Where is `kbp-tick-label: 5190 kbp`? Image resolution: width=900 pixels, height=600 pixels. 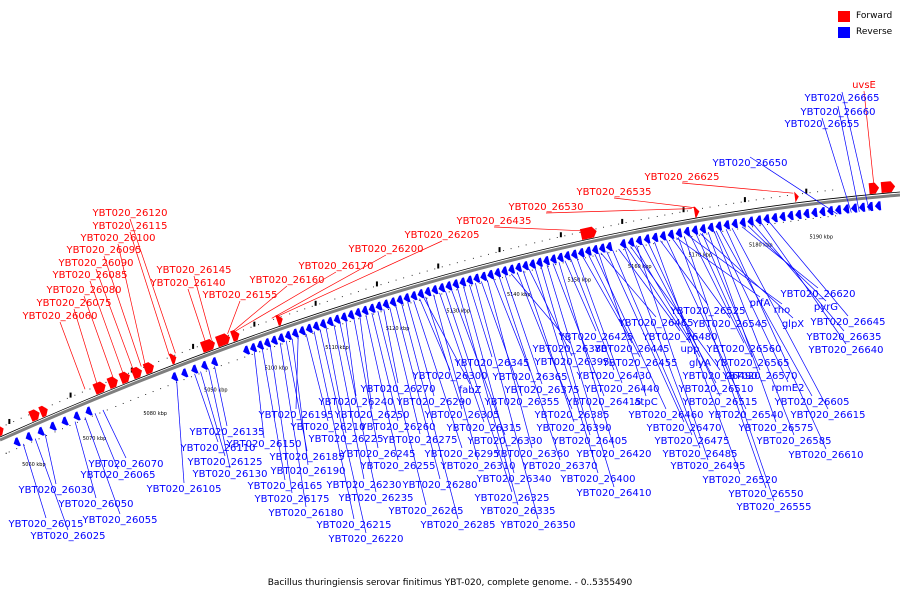 kbp-tick-label: 5190 kbp is located at coordinates (821, 237).